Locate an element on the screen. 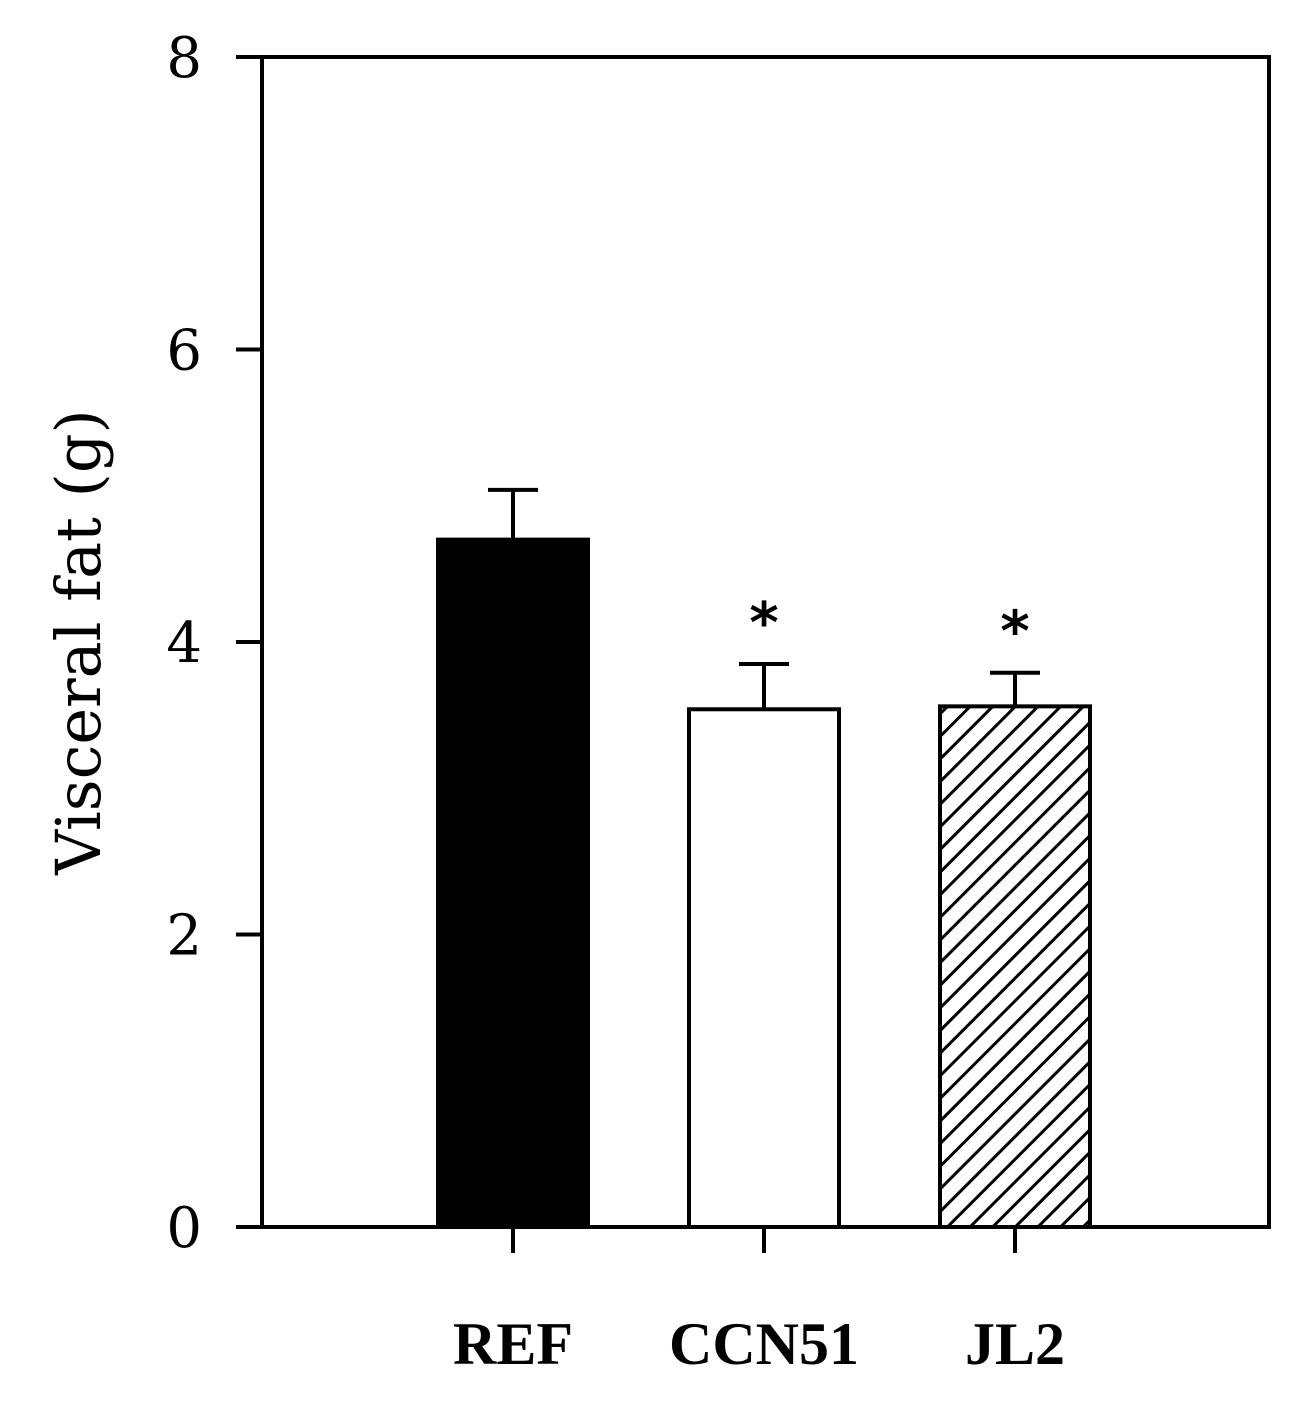 This screenshot has width=1297, height=1412. significance-star-jl2: * is located at coordinates (1014, 632).